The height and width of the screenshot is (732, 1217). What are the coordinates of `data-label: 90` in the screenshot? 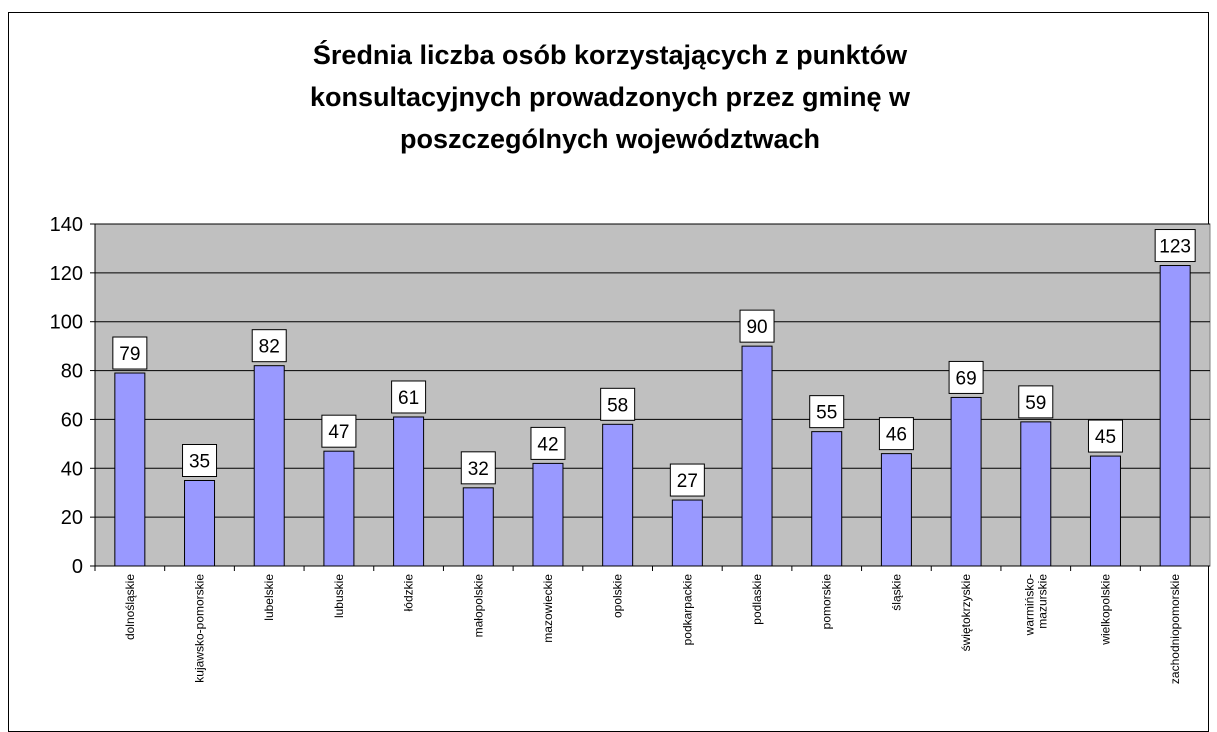 It's located at (756, 327).